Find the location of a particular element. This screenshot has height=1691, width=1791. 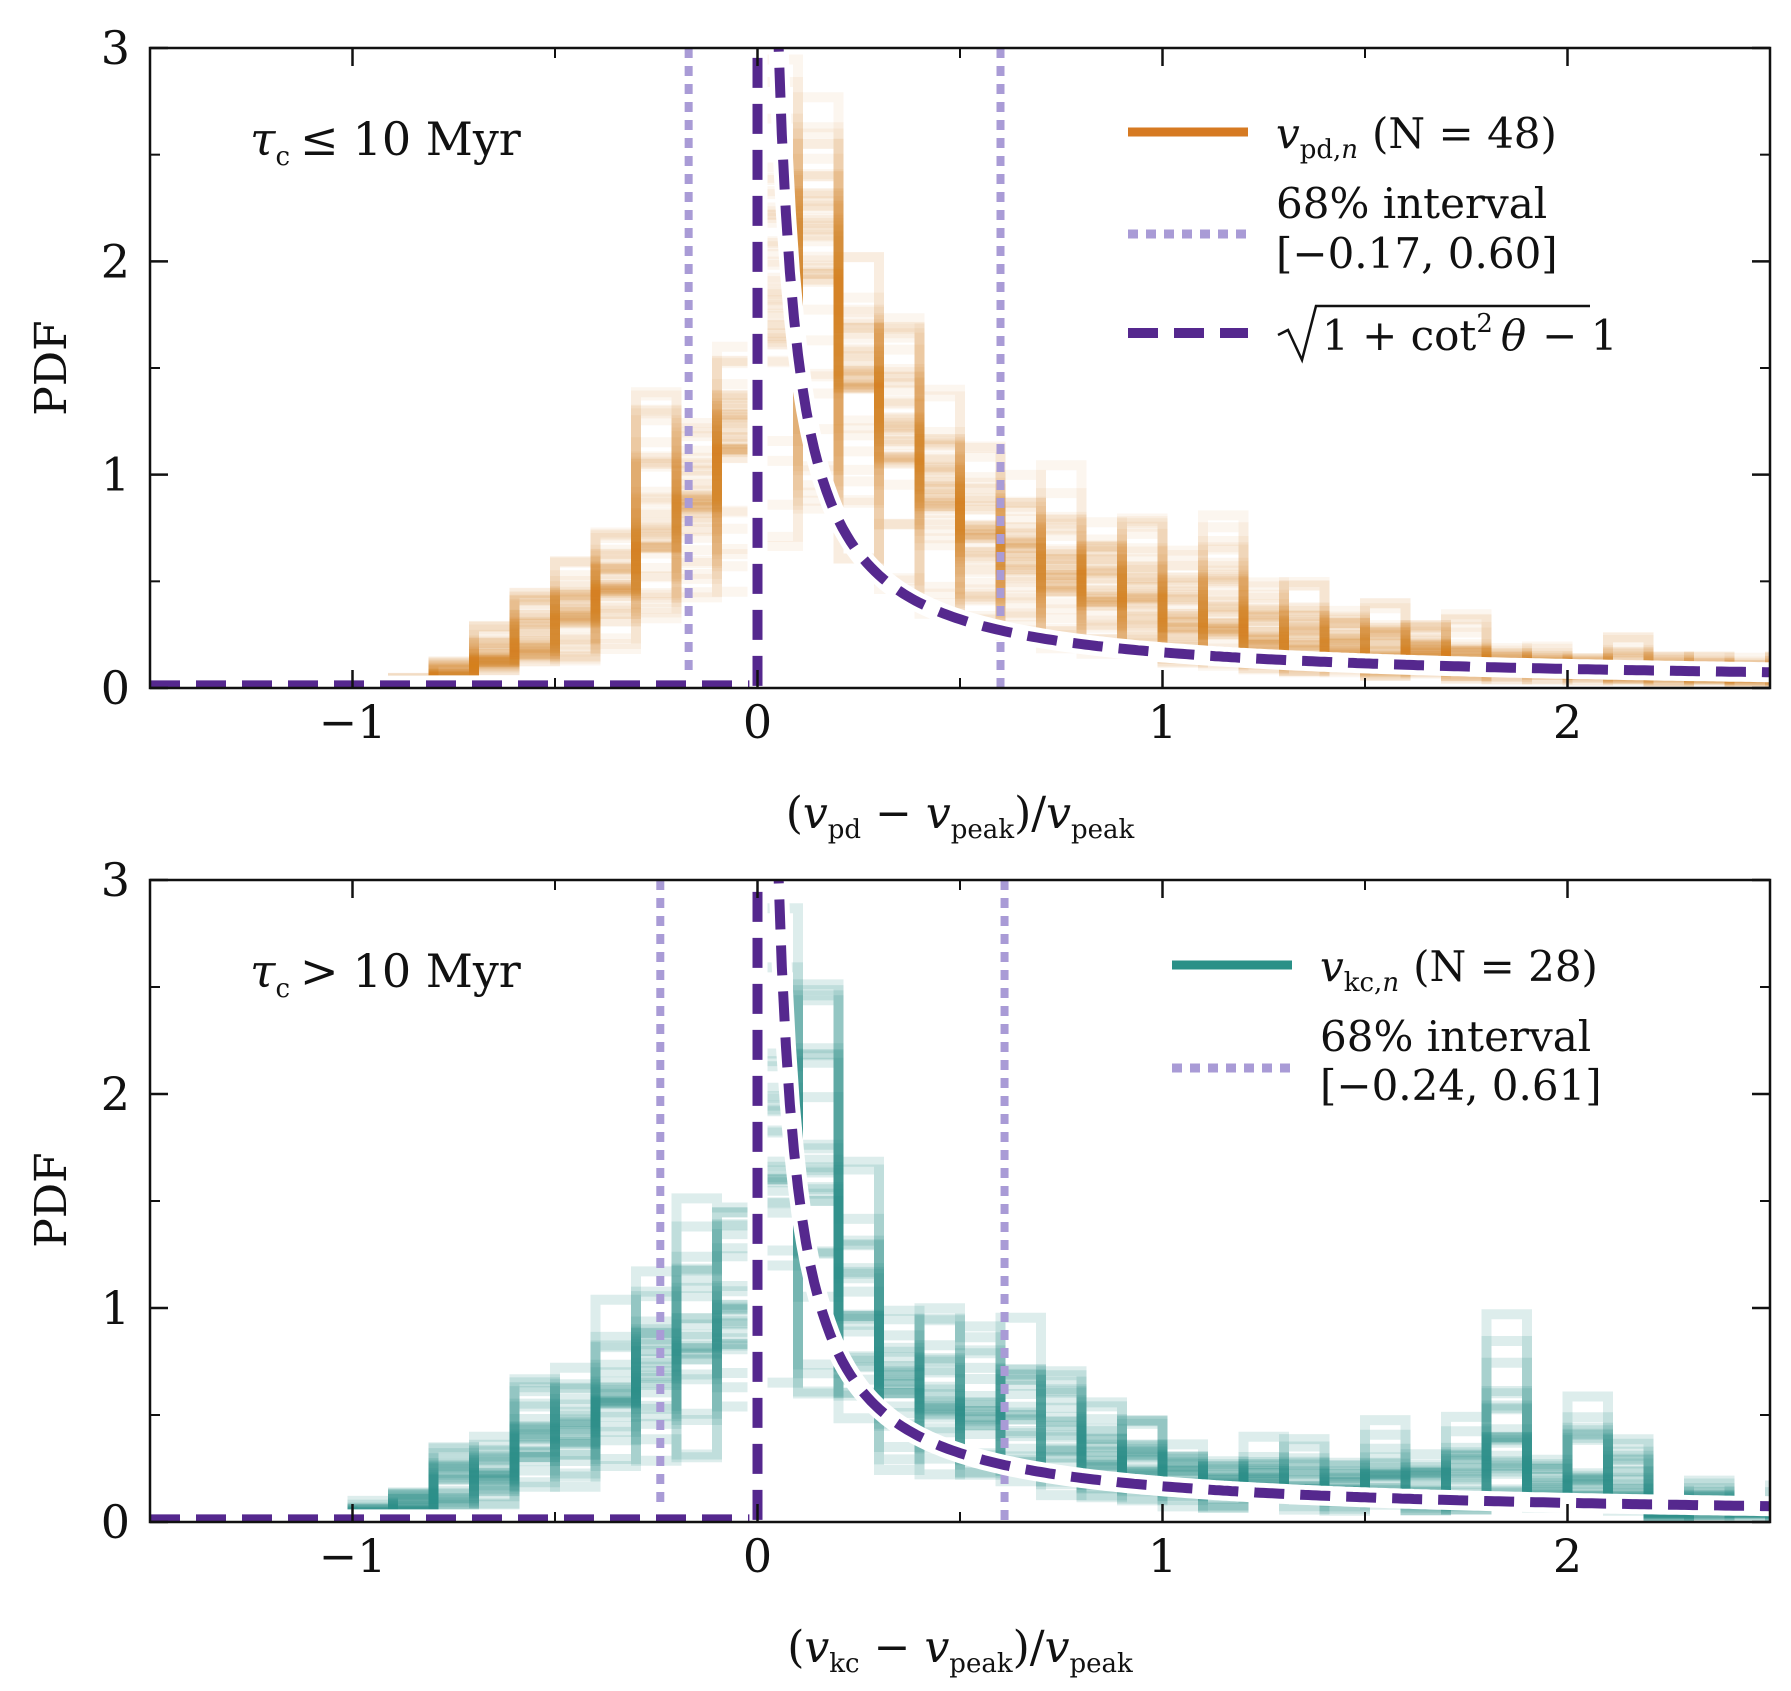

xlabel-bottom: (vkc − vpeak)/vpeak is located at coordinates (960, 1650).